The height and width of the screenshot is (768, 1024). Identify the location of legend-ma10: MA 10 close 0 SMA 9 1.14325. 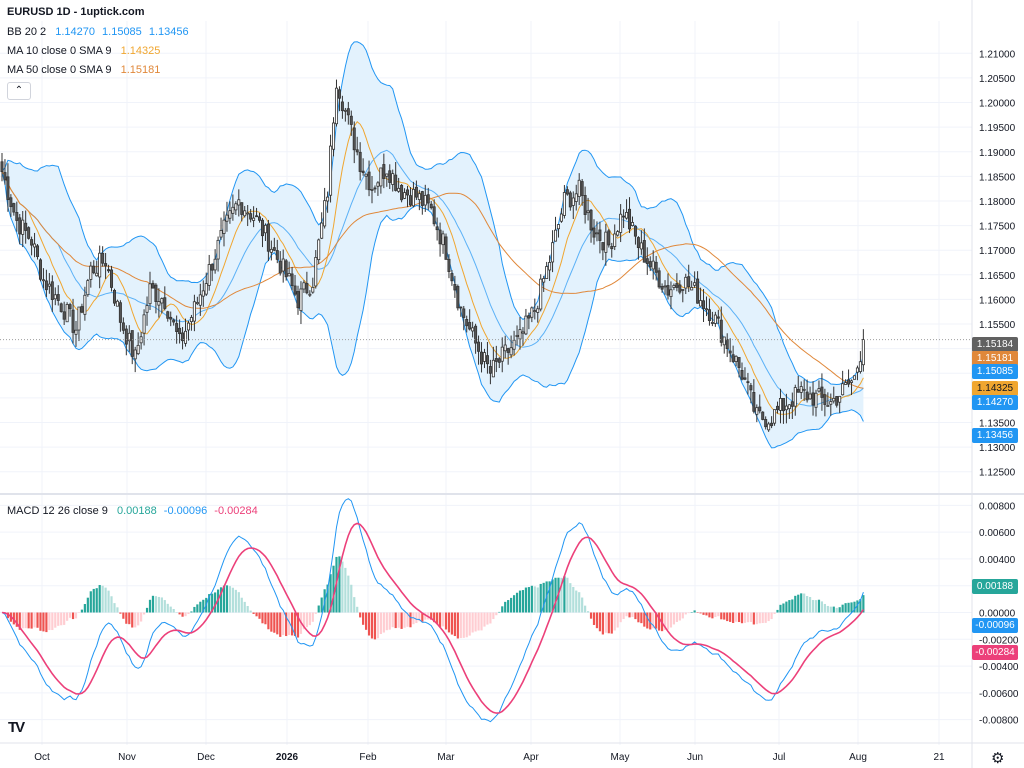
(83, 51).